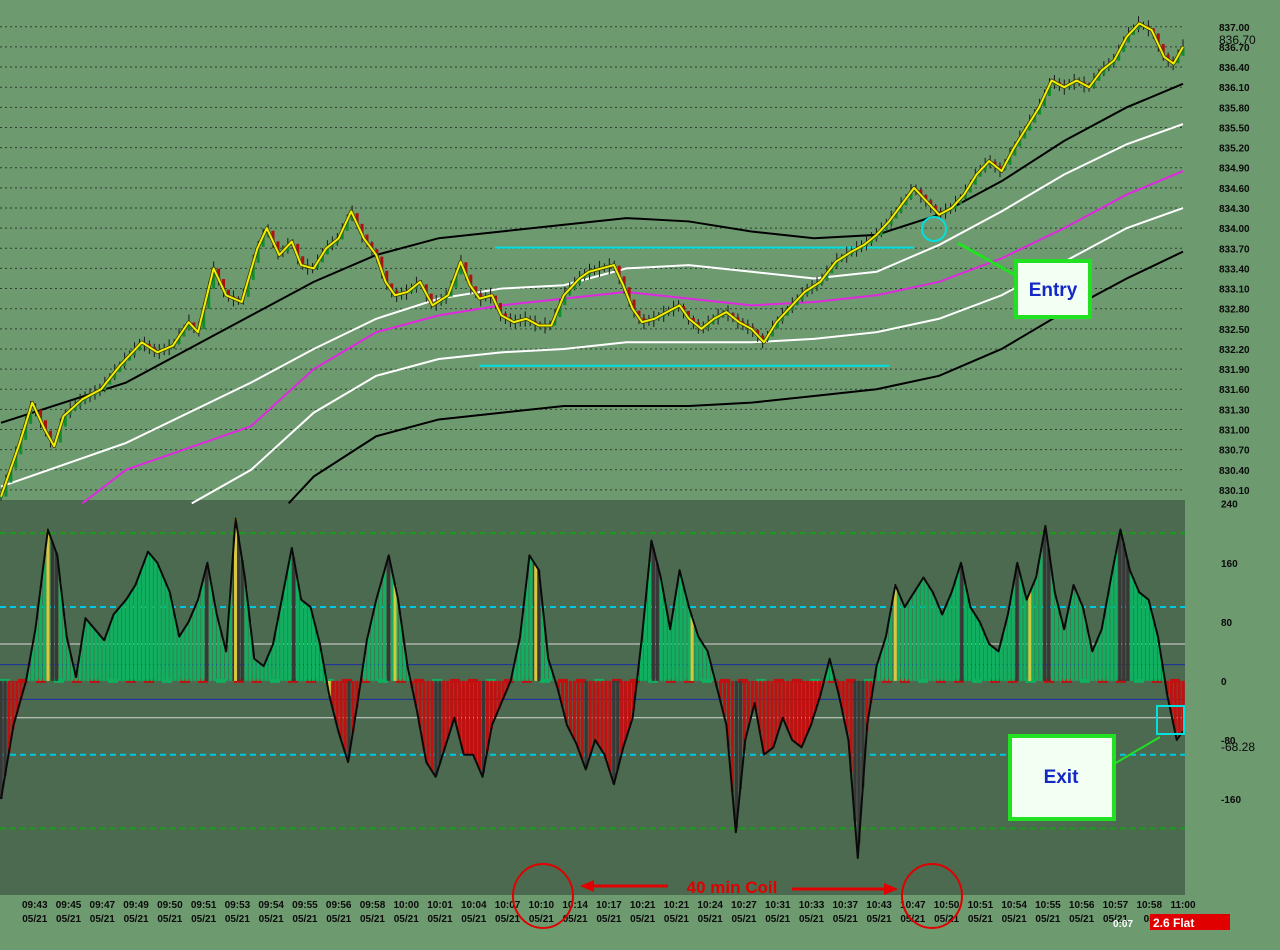 The width and height of the screenshot is (1280, 950). What do you see at coordinates (744, 905) in the screenshot?
I see `time-tick-label: 10:27` at bounding box center [744, 905].